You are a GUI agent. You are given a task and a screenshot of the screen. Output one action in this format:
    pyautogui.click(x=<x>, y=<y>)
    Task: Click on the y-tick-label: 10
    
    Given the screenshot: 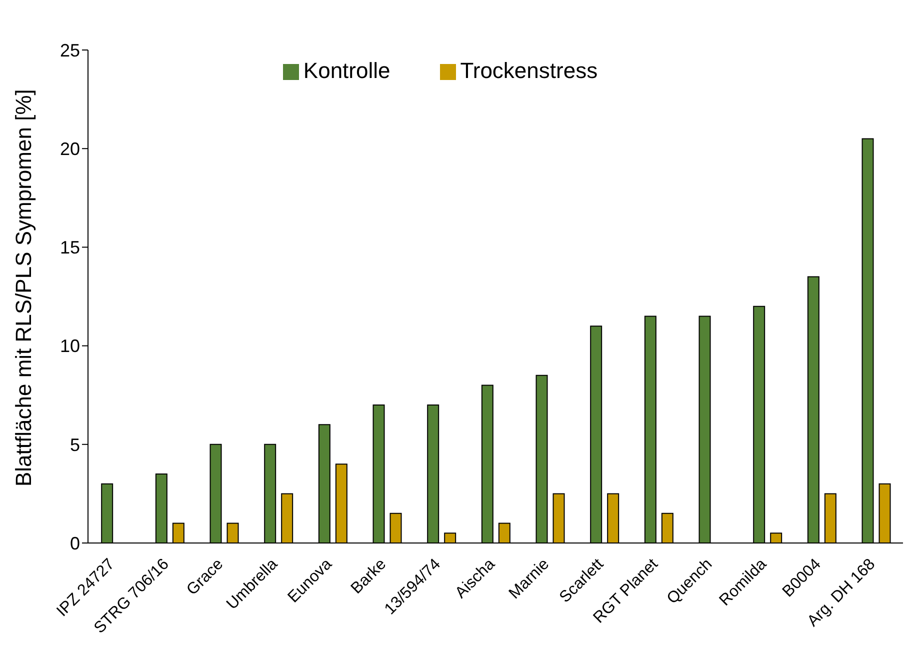 What is the action you would take?
    pyautogui.click(x=70, y=346)
    